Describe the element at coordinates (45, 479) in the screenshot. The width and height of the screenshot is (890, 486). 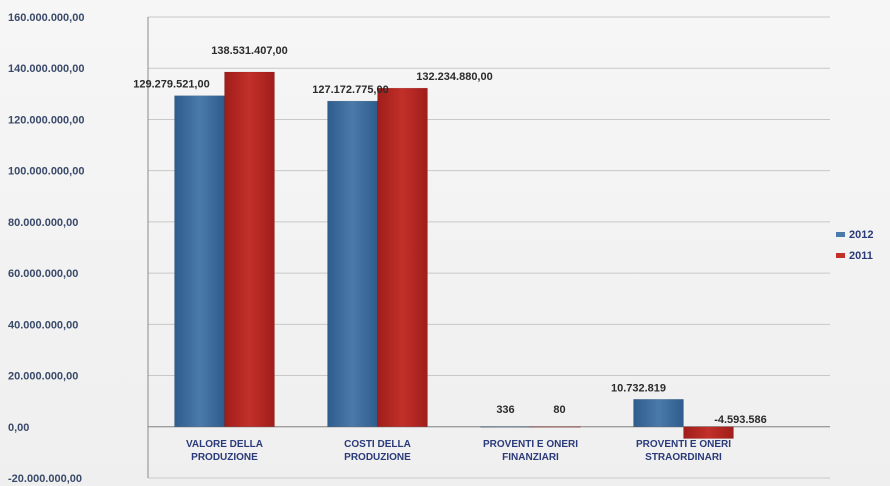
I see `y-tick-label-9: -20.000.000,00` at that location.